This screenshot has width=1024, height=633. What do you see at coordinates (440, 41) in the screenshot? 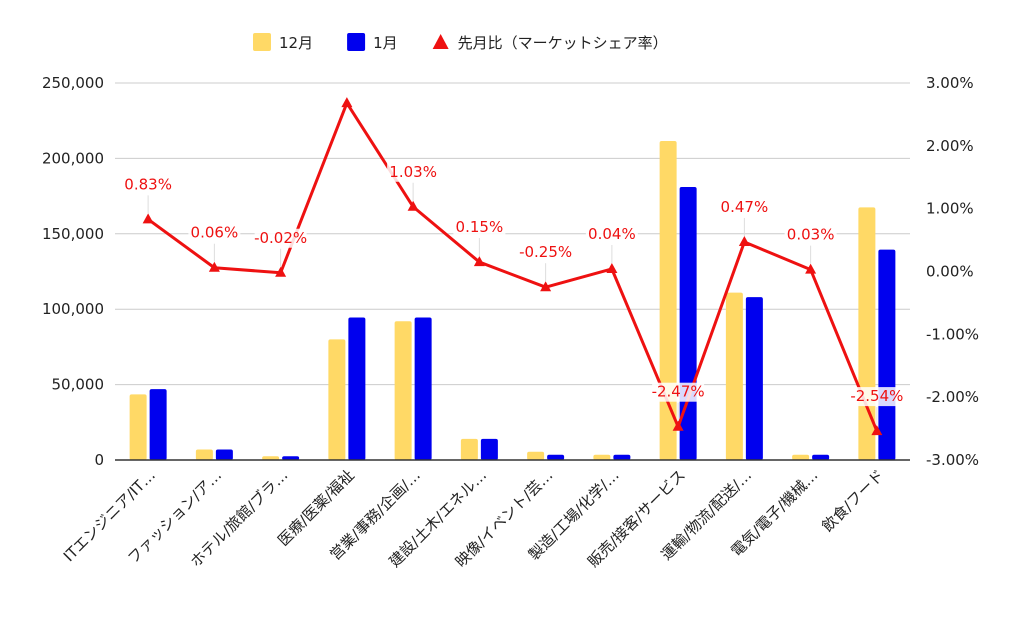
I see `legend-swatch-market-share` at bounding box center [440, 41].